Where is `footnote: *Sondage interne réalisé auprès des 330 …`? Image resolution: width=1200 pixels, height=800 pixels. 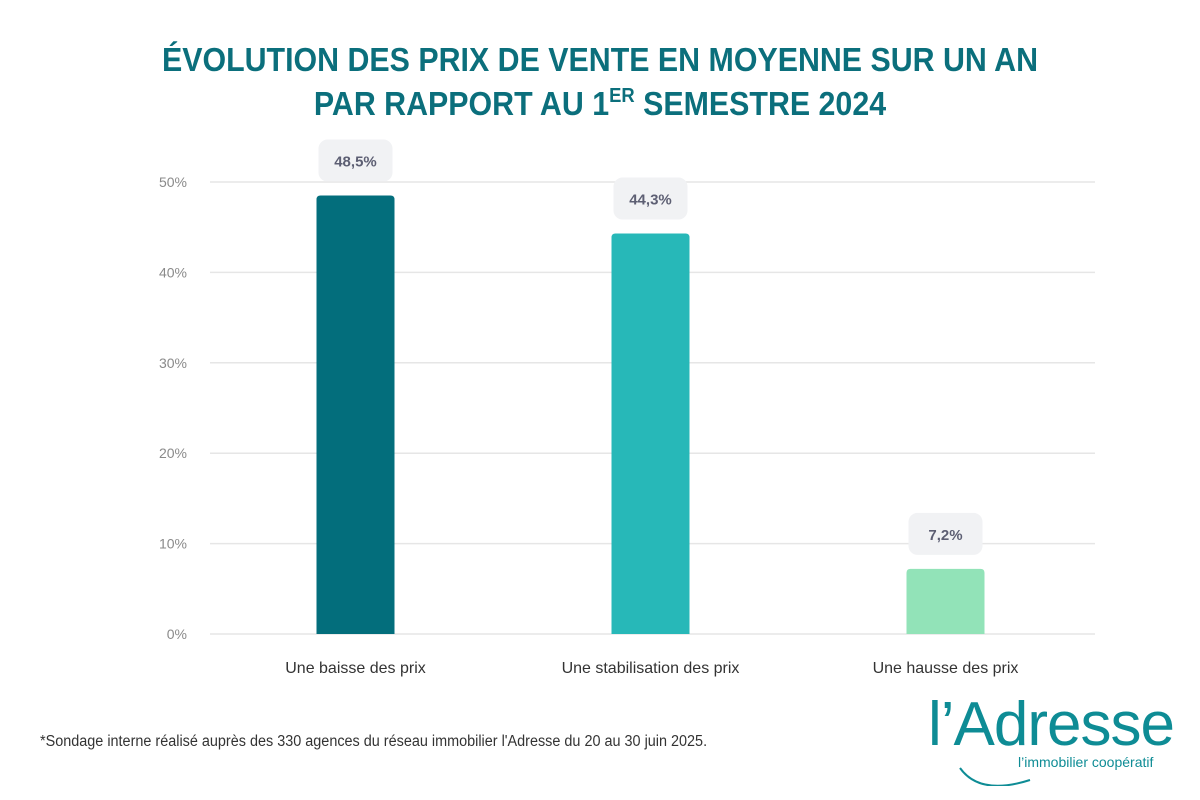 footnote: *Sondage interne réalisé auprès des 330 … is located at coordinates (374, 741).